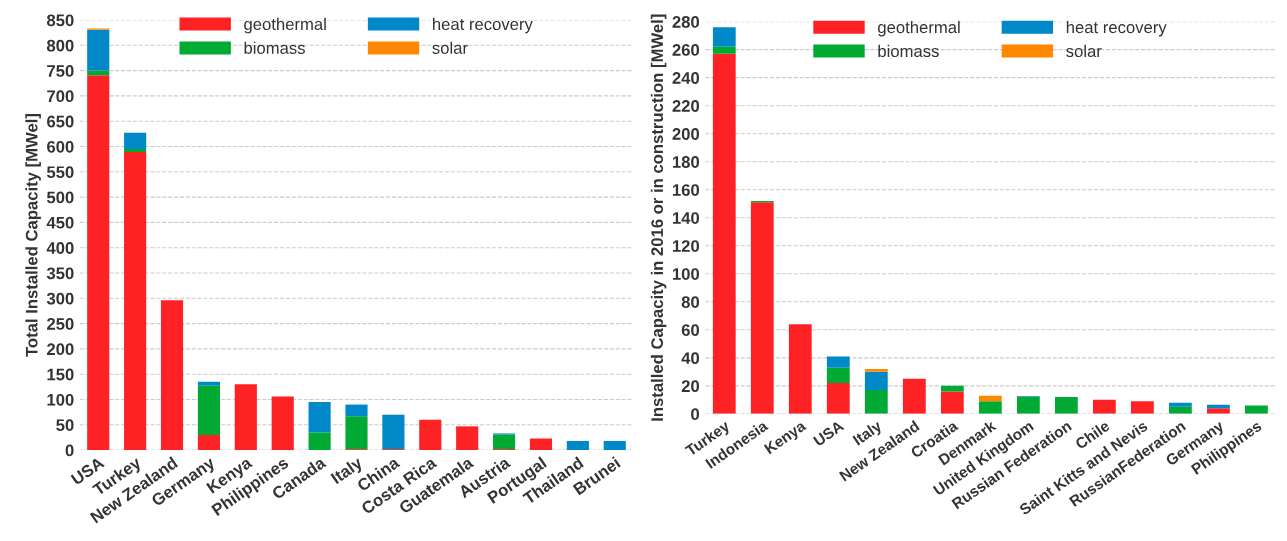  What do you see at coordinates (686, 50) in the screenshot?
I see `y-tick-label: 260` at bounding box center [686, 50].